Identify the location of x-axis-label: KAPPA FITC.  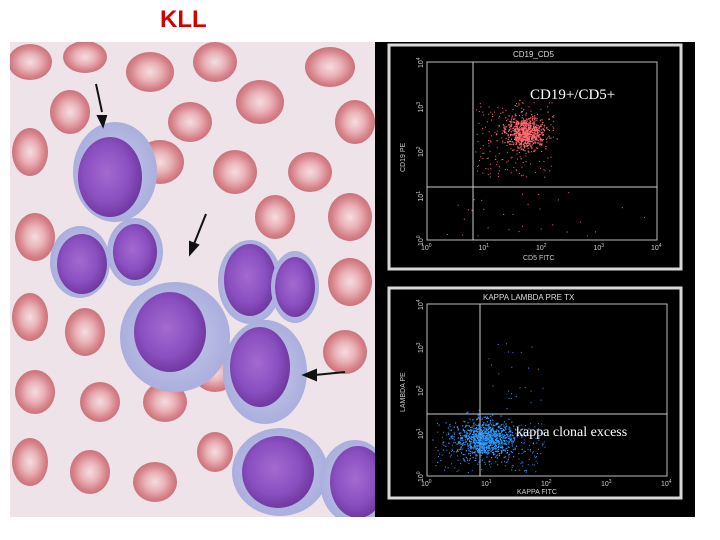
(537, 492).